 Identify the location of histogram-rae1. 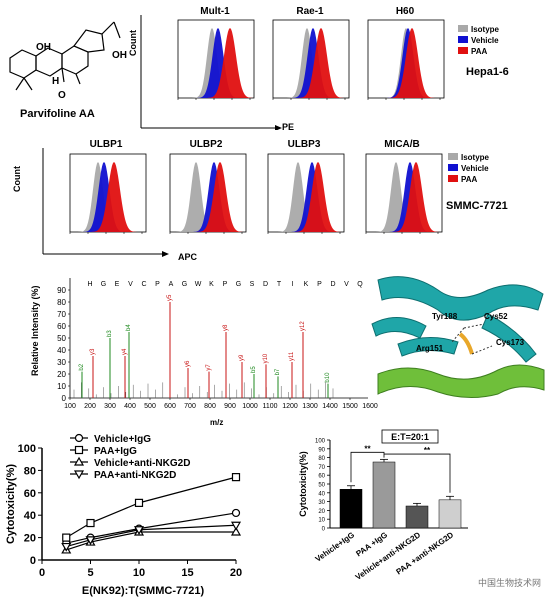
(311, 59).